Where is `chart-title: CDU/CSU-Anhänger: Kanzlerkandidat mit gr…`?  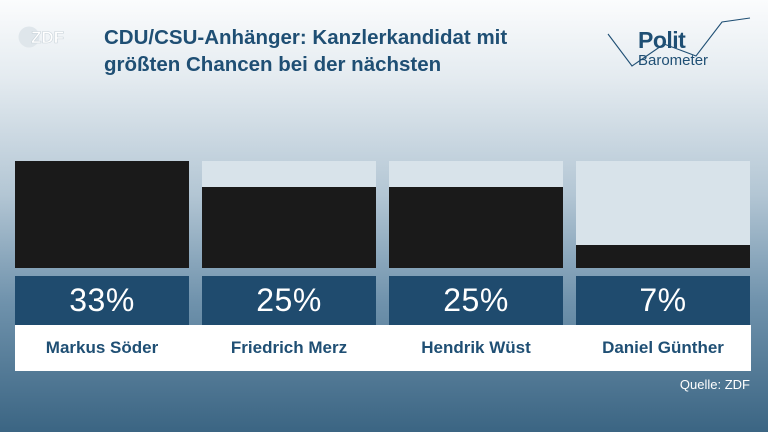
chart-title: CDU/CSU-Anhänger: Kanzlerkandidat mit gr… is located at coordinates (306, 51).